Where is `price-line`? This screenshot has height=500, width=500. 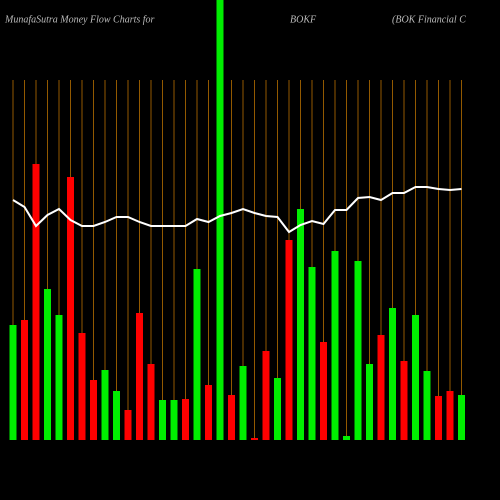 price-line is located at coordinates (237, 210).